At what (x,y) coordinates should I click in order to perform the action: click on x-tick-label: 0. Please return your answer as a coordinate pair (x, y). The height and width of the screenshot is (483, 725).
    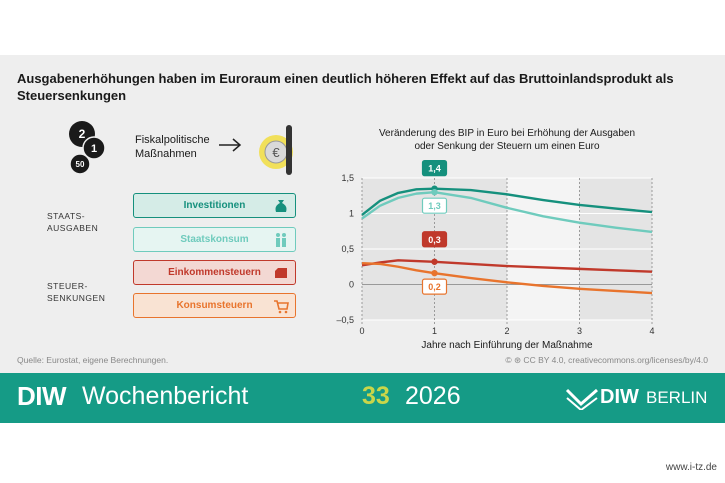
    Looking at the image, I should click on (361, 331).